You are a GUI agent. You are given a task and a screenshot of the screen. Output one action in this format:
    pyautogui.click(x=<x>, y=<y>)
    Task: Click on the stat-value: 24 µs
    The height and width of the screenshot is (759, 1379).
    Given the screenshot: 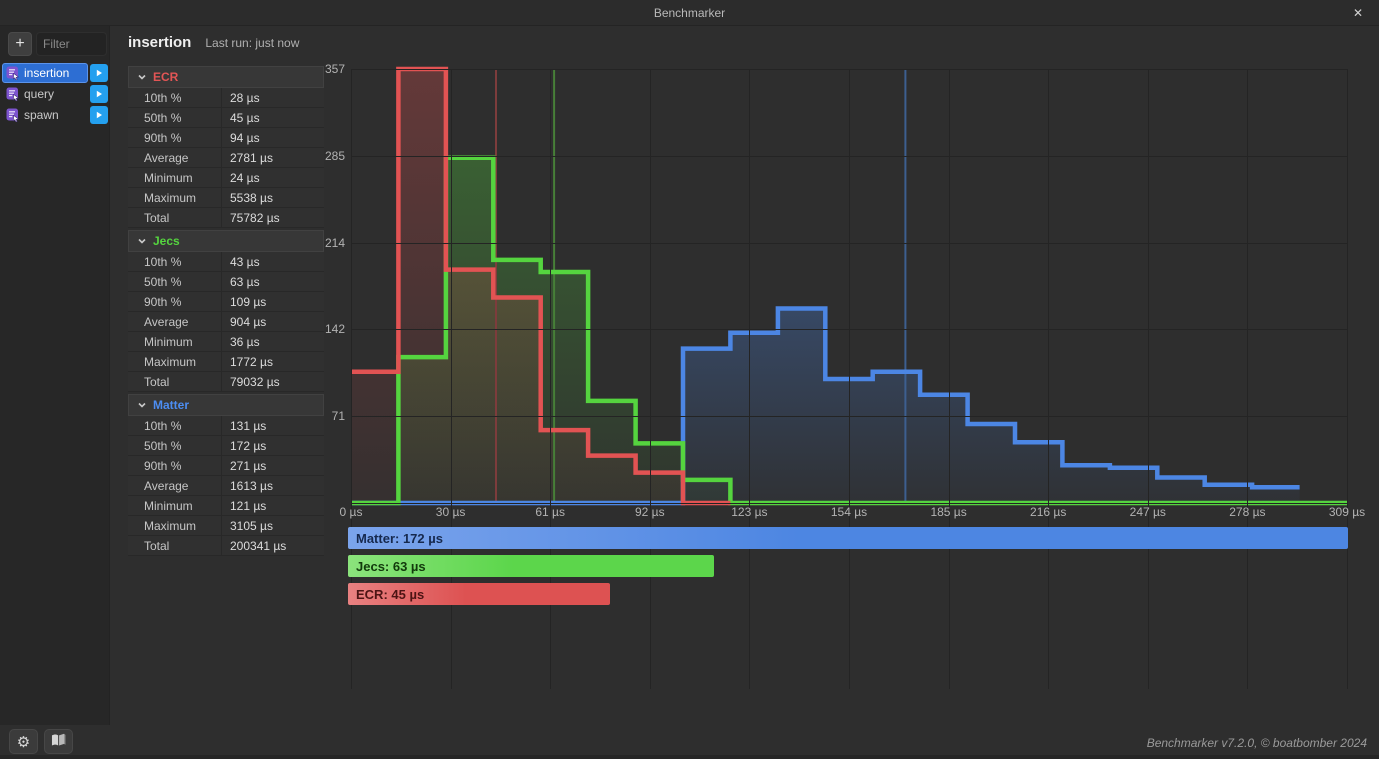 What is the action you would take?
    pyautogui.click(x=245, y=177)
    